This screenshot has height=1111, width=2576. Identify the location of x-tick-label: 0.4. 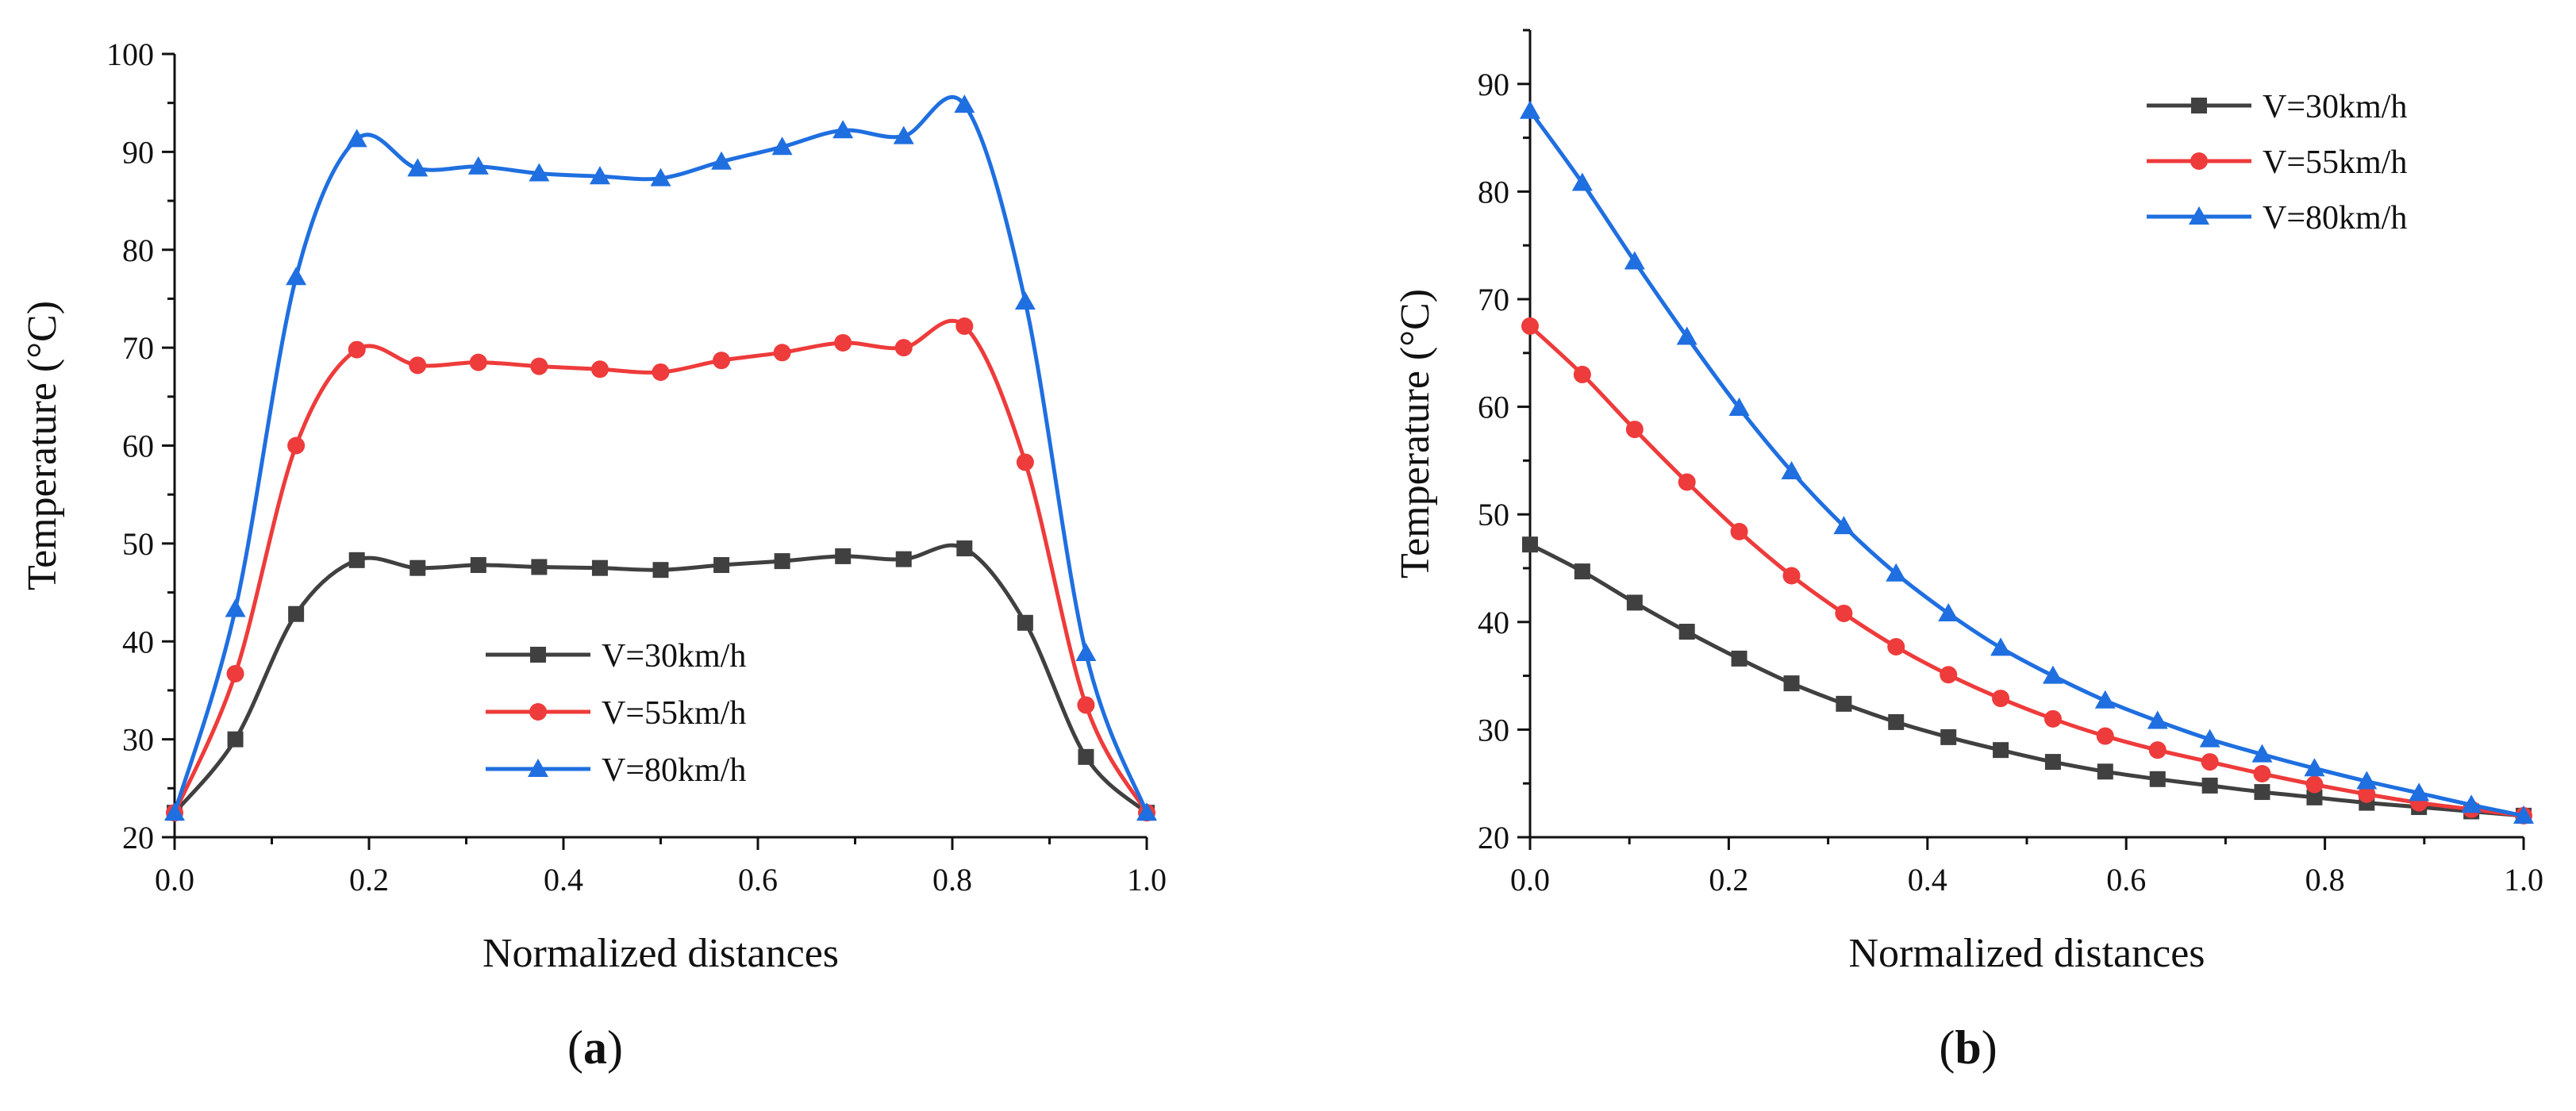
(563, 880).